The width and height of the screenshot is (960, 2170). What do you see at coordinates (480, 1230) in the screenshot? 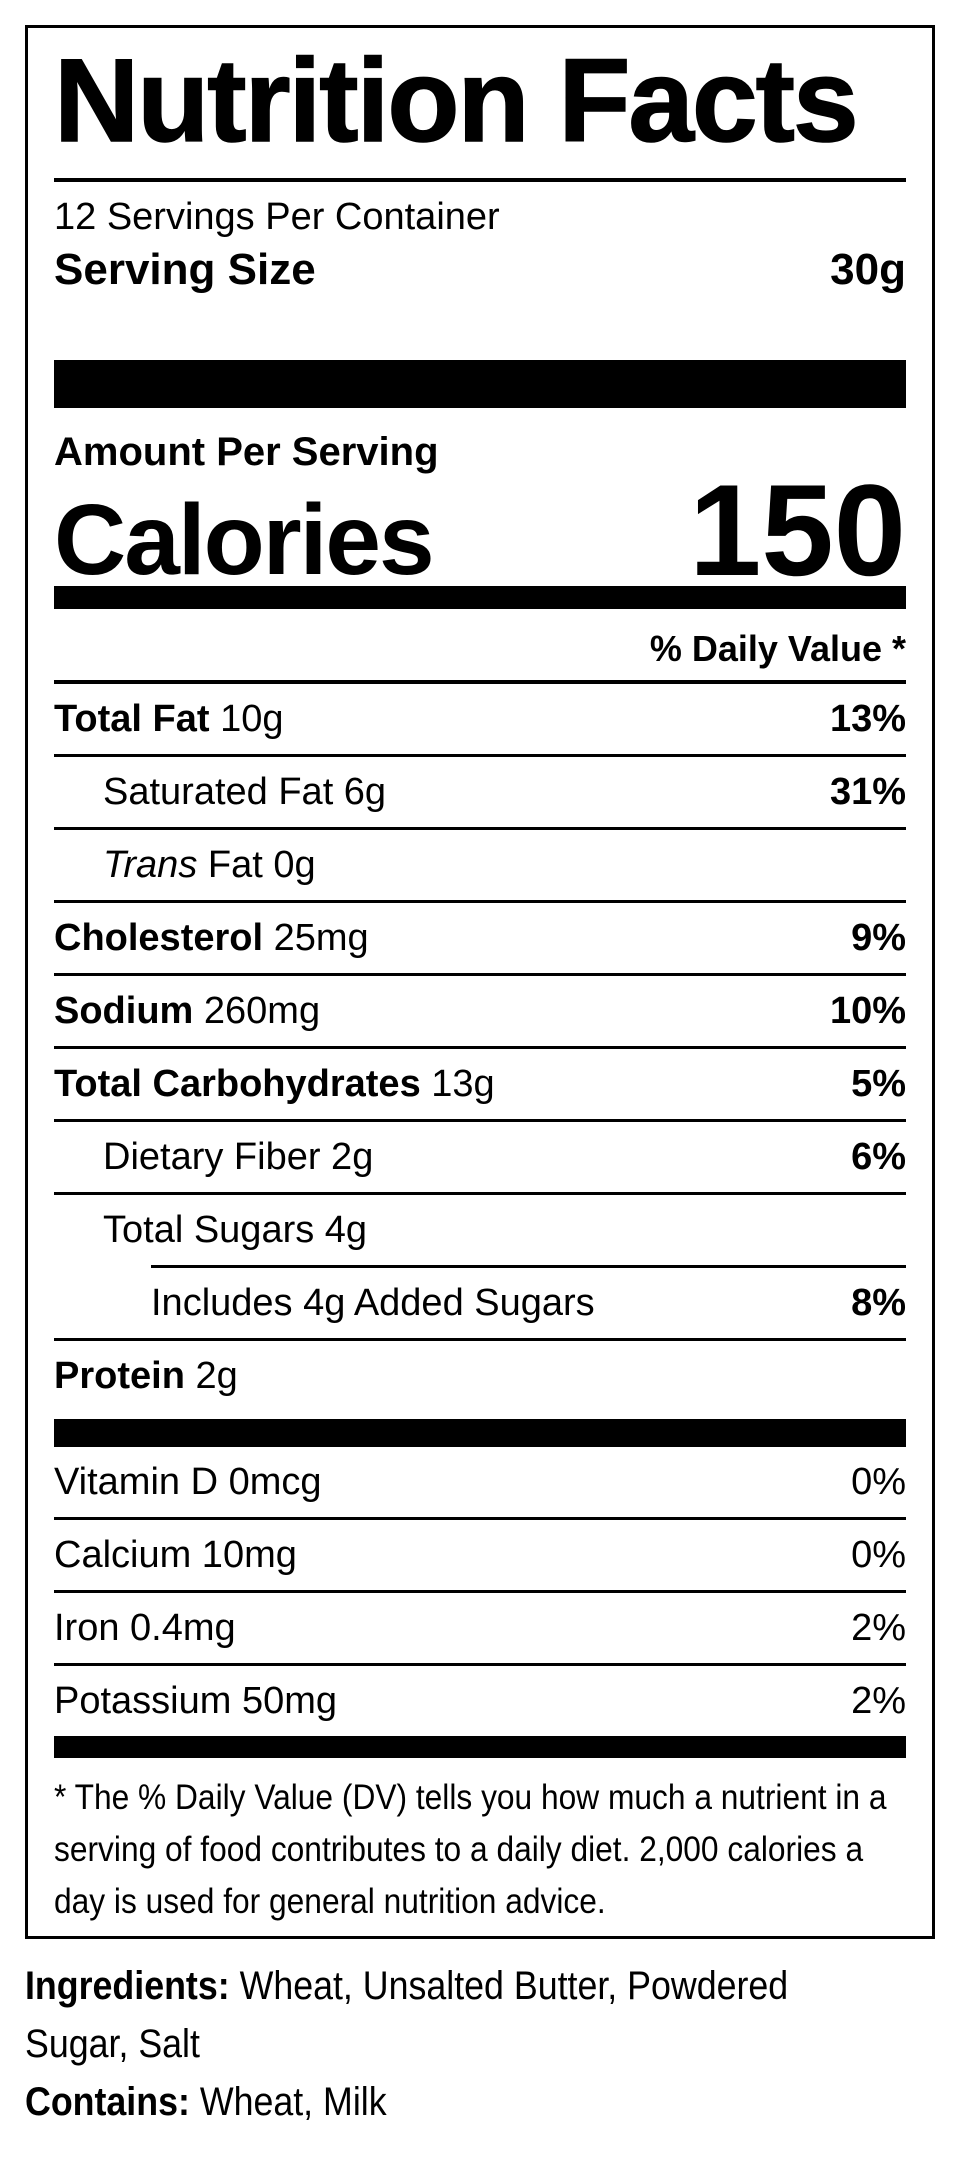
I see `nutrient-row-total-sugars: Total Sugars 4g` at bounding box center [480, 1230].